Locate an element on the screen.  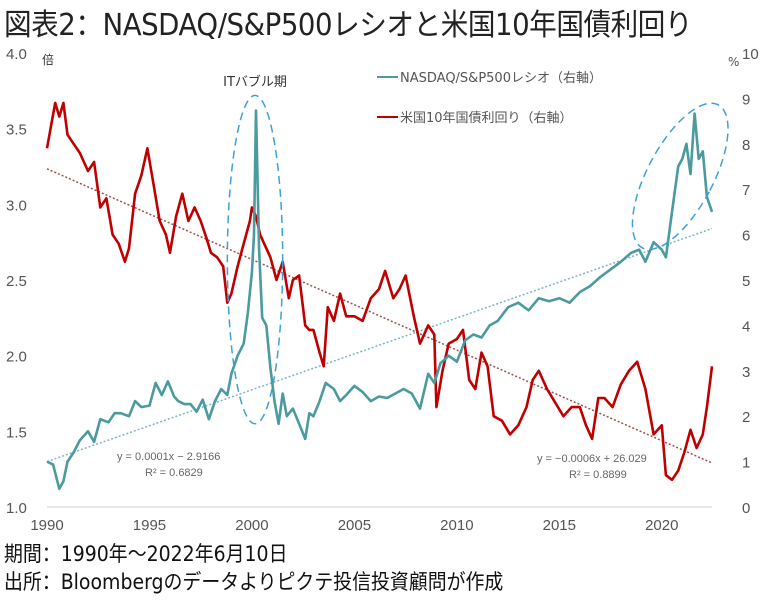
right-axis-tick-label: 9 is located at coordinates (746, 99).